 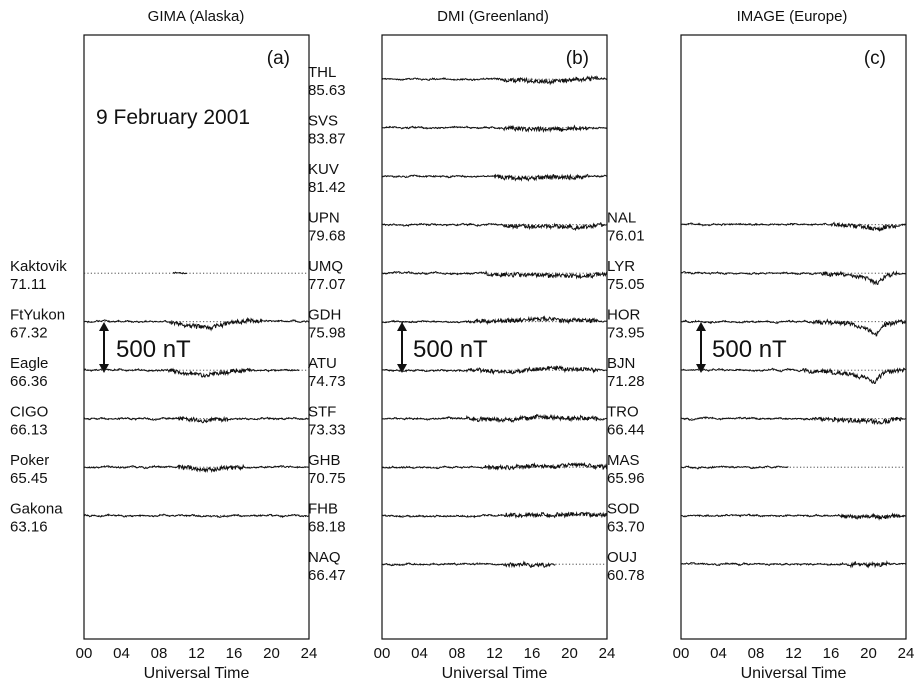 What do you see at coordinates (494, 177) in the screenshot?
I see `trace-kuv` at bounding box center [494, 177].